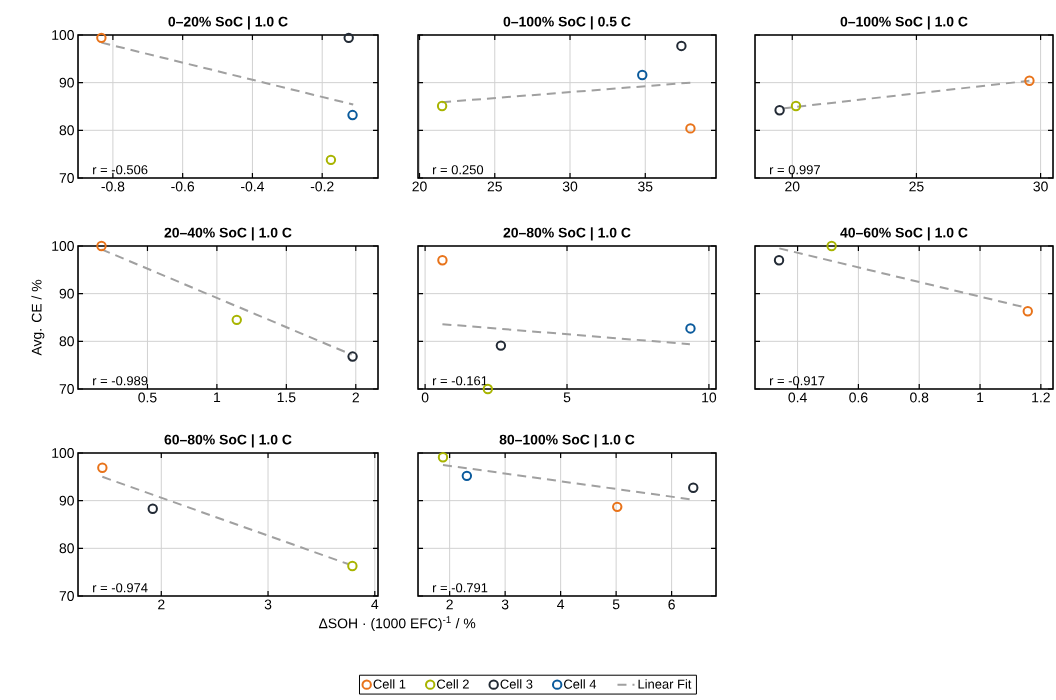  I want to click on annotation: r = -0.917, so click(797, 381).